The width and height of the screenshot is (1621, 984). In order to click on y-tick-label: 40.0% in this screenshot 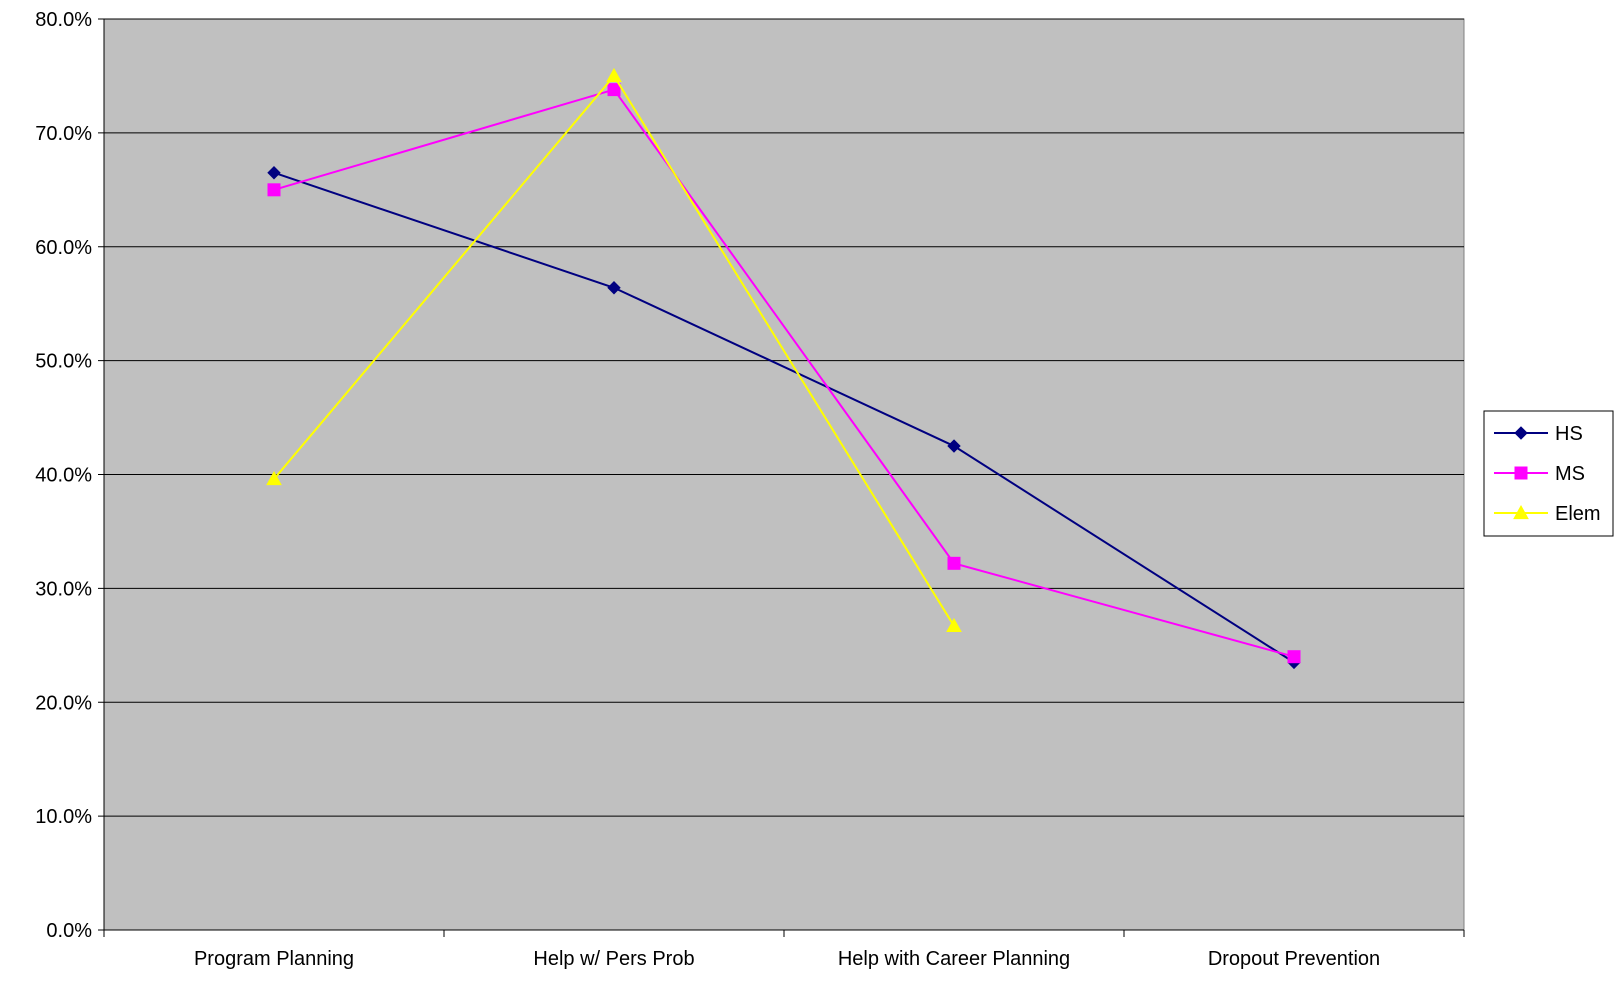, I will do `click(63, 476)`.